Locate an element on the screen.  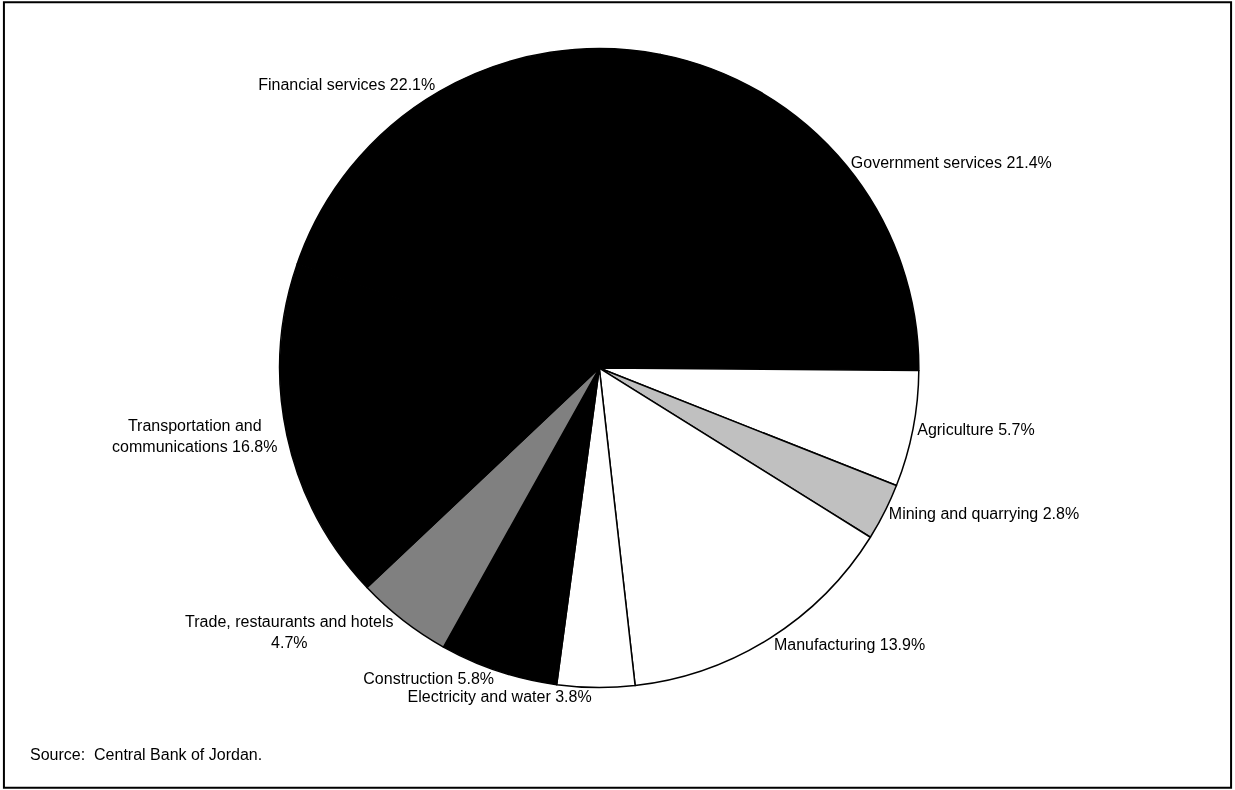
slice-label: Trade, restaurants and hotels is located at coordinates (289, 622).